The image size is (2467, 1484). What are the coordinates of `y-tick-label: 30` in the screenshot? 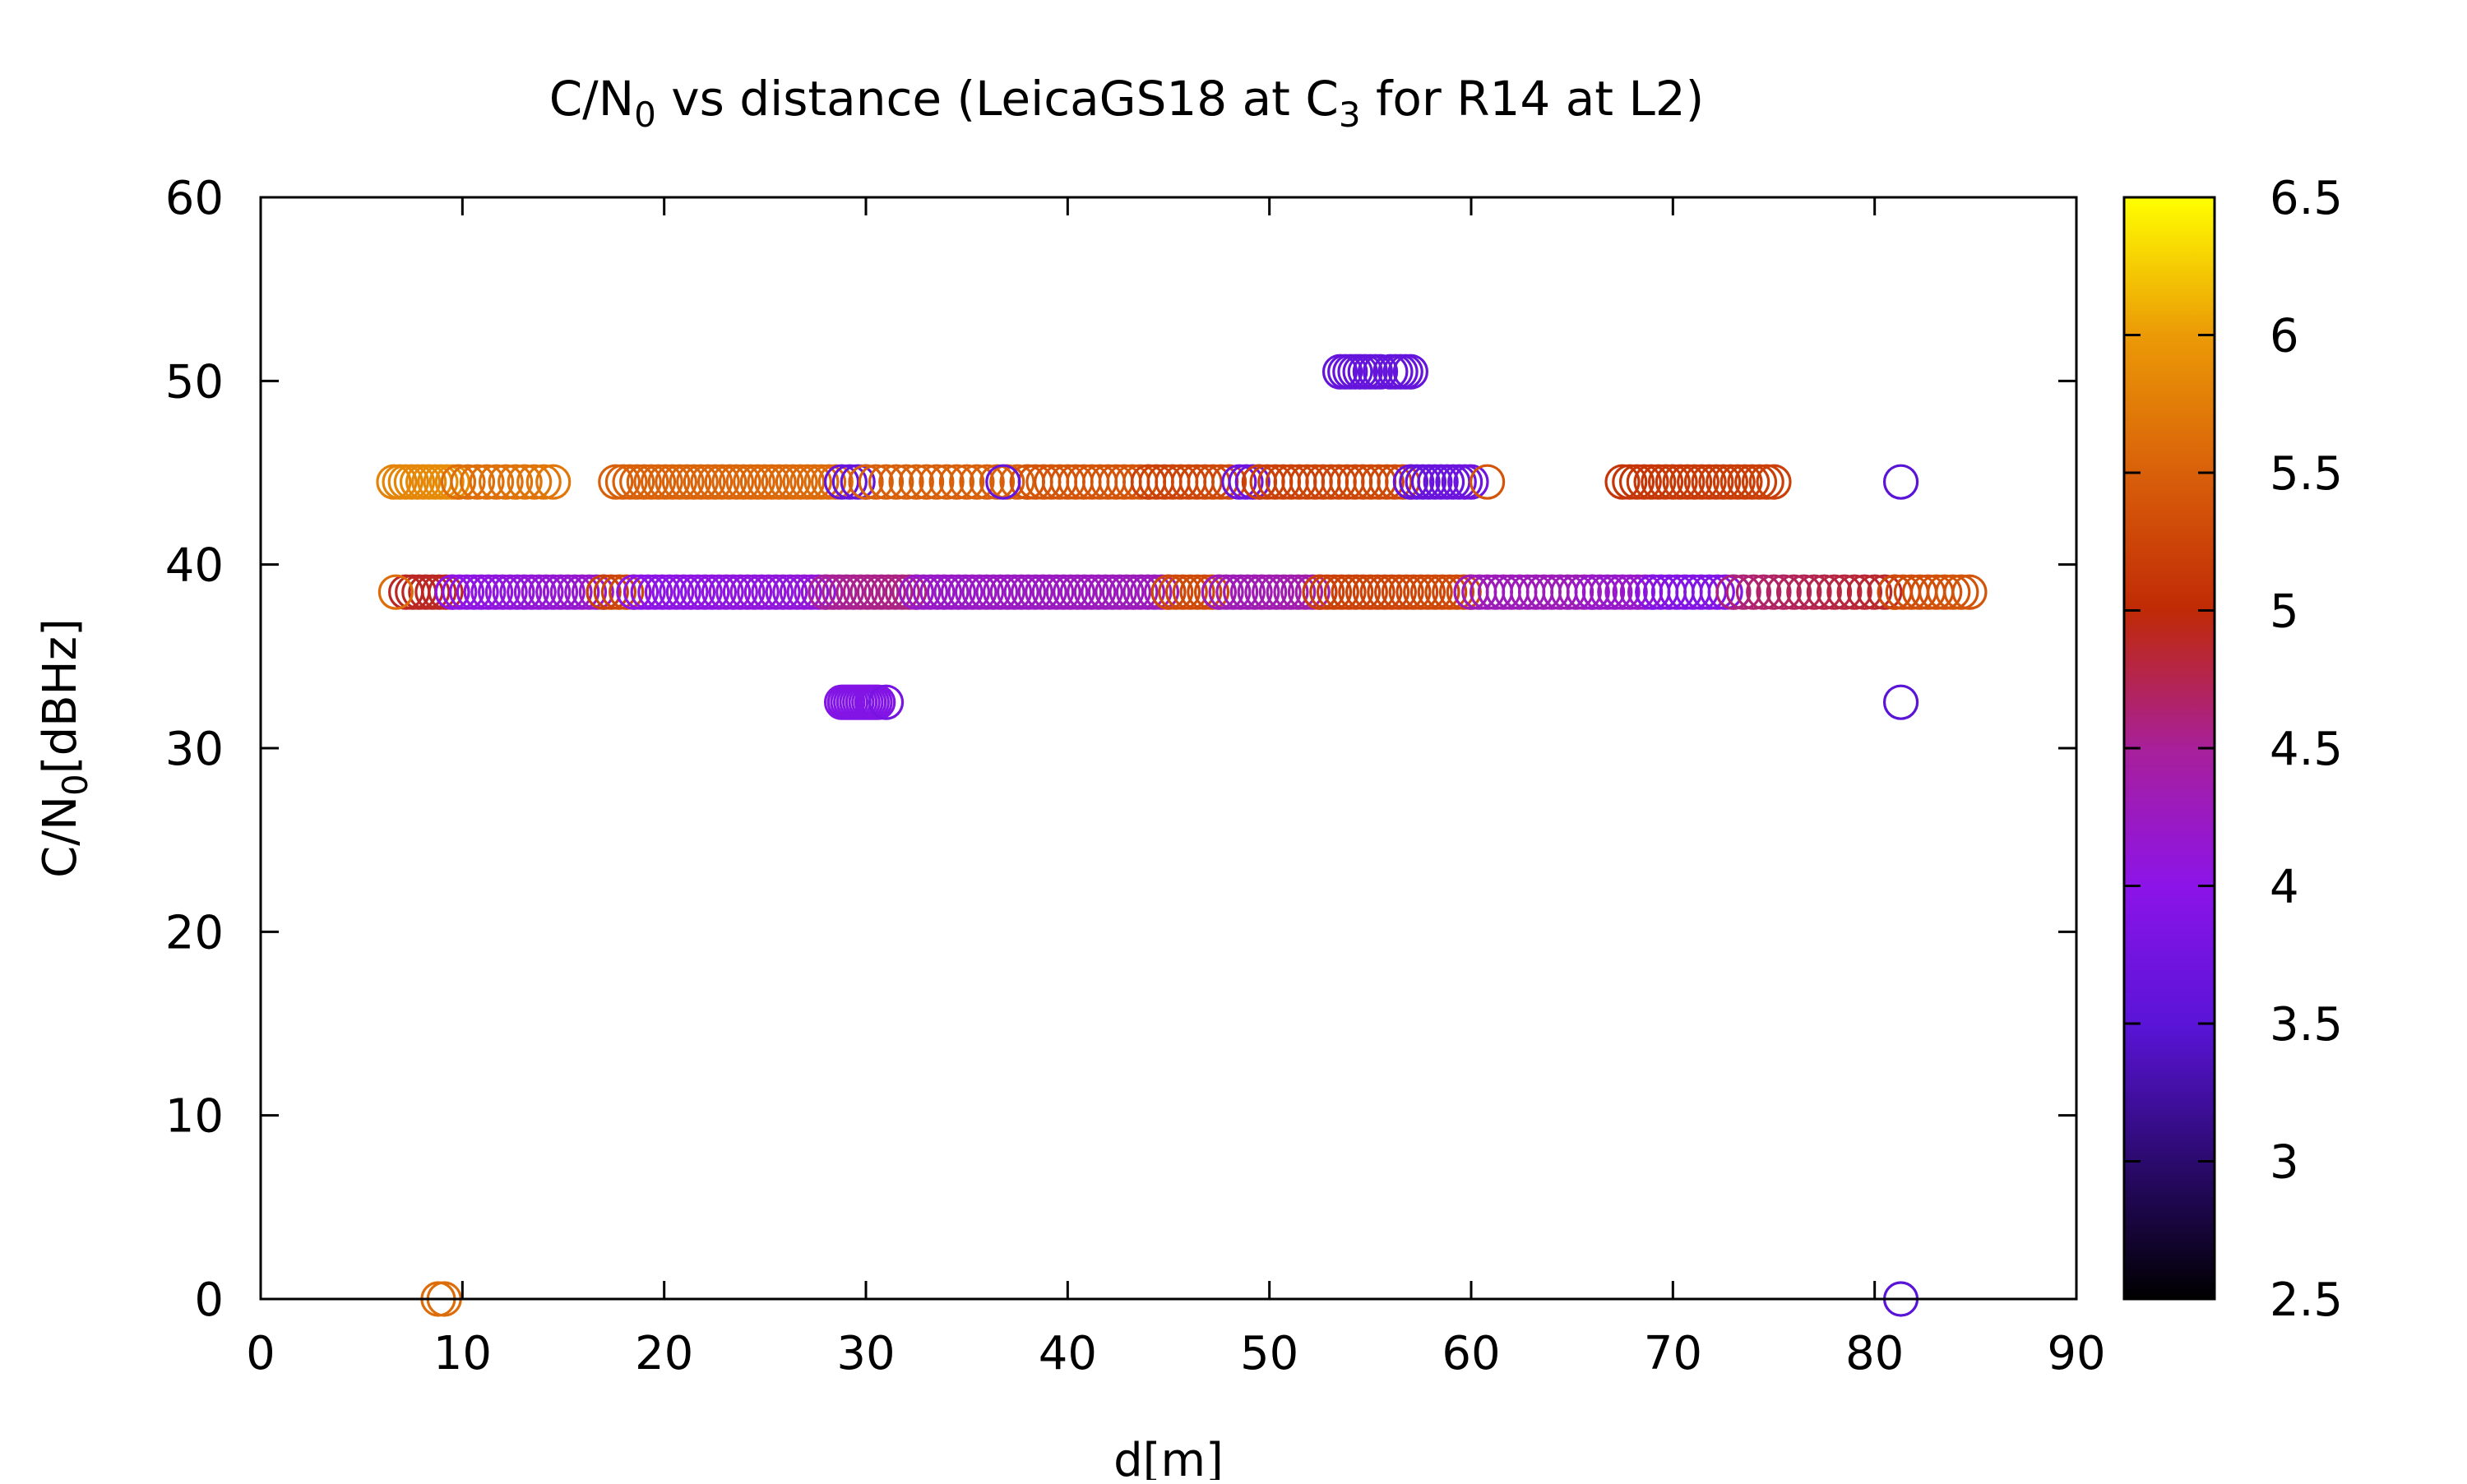 It's located at (195, 750).